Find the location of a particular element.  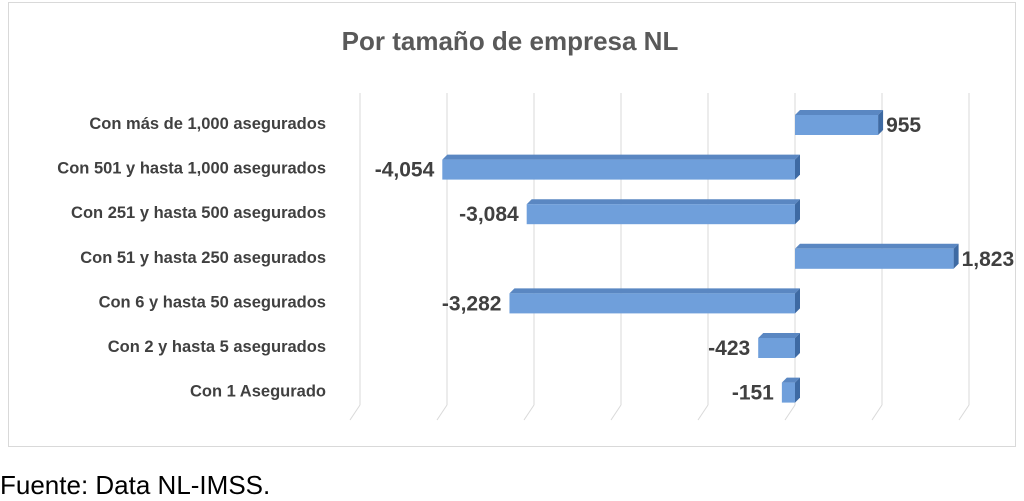

category-label: Con 6 y hasta 50 asegurados is located at coordinates (212, 302).